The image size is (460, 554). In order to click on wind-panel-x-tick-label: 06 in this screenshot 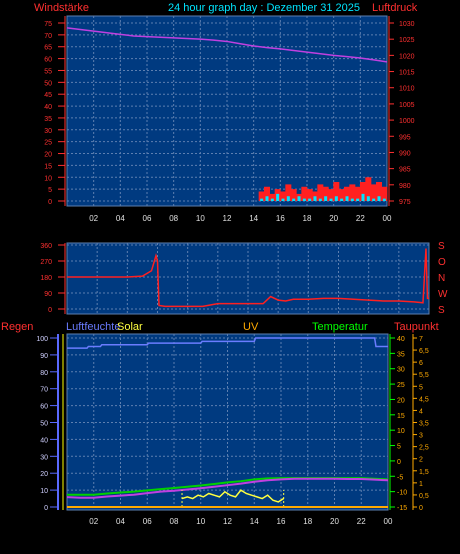, I will do `click(147, 218)`.